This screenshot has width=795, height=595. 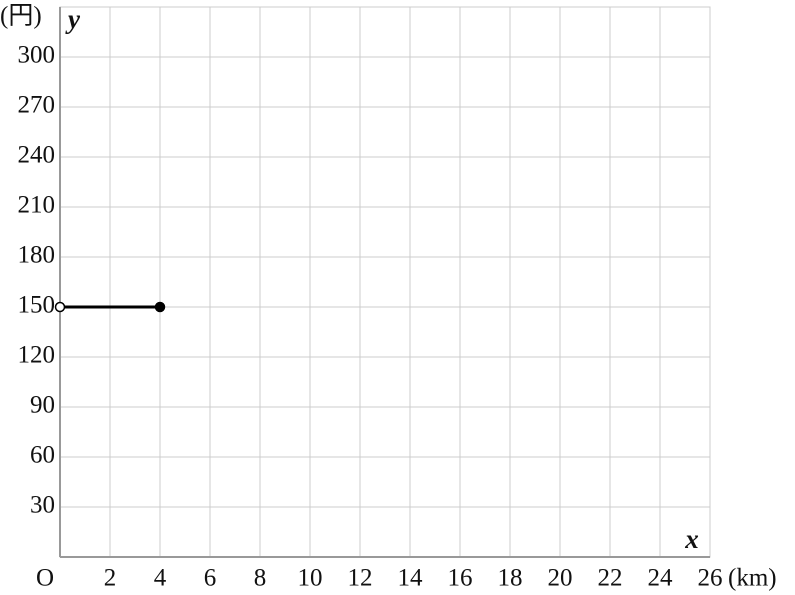 I want to click on x-tick-label: 8, so click(x=260, y=578).